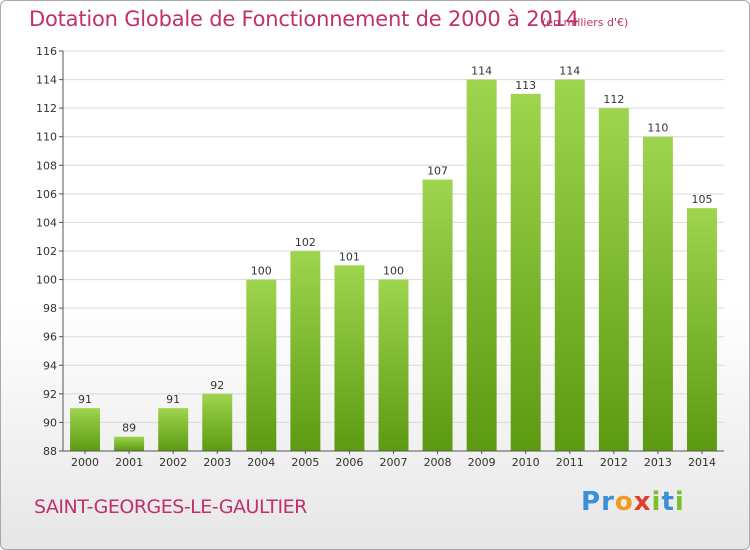  I want to click on x-tick-label: 2010, so click(526, 462).